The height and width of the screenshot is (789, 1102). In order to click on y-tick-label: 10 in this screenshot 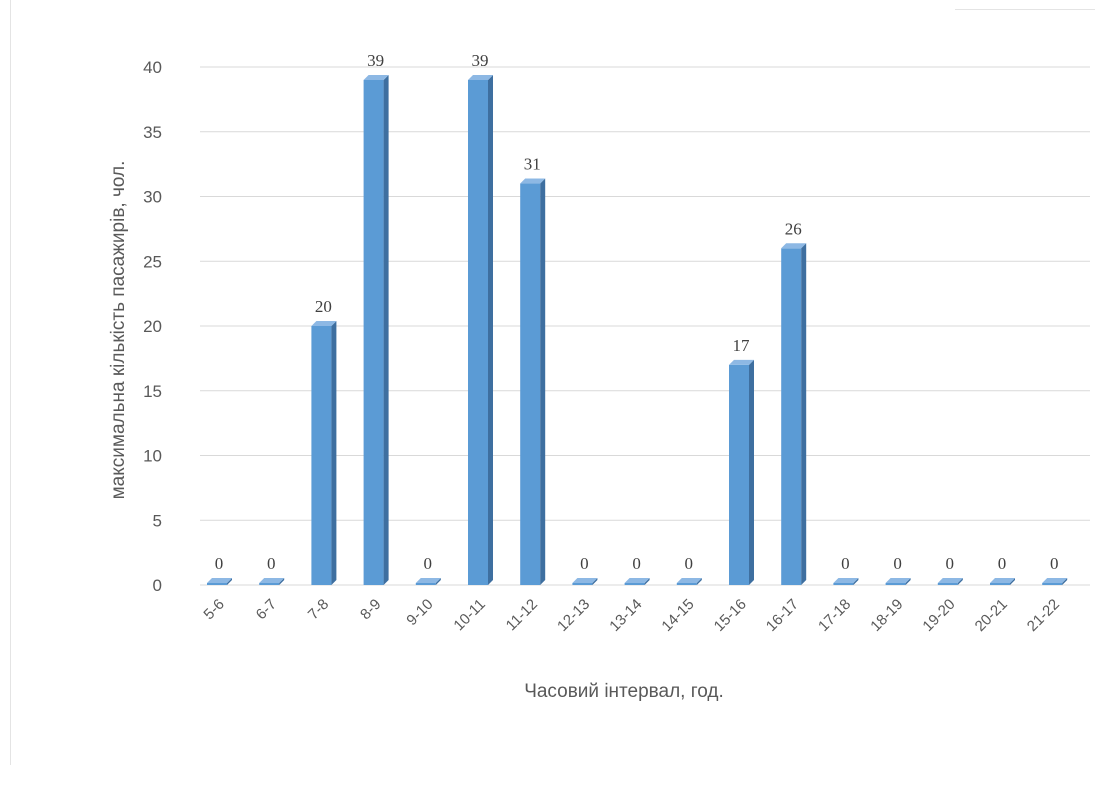, I will do `click(152, 456)`.